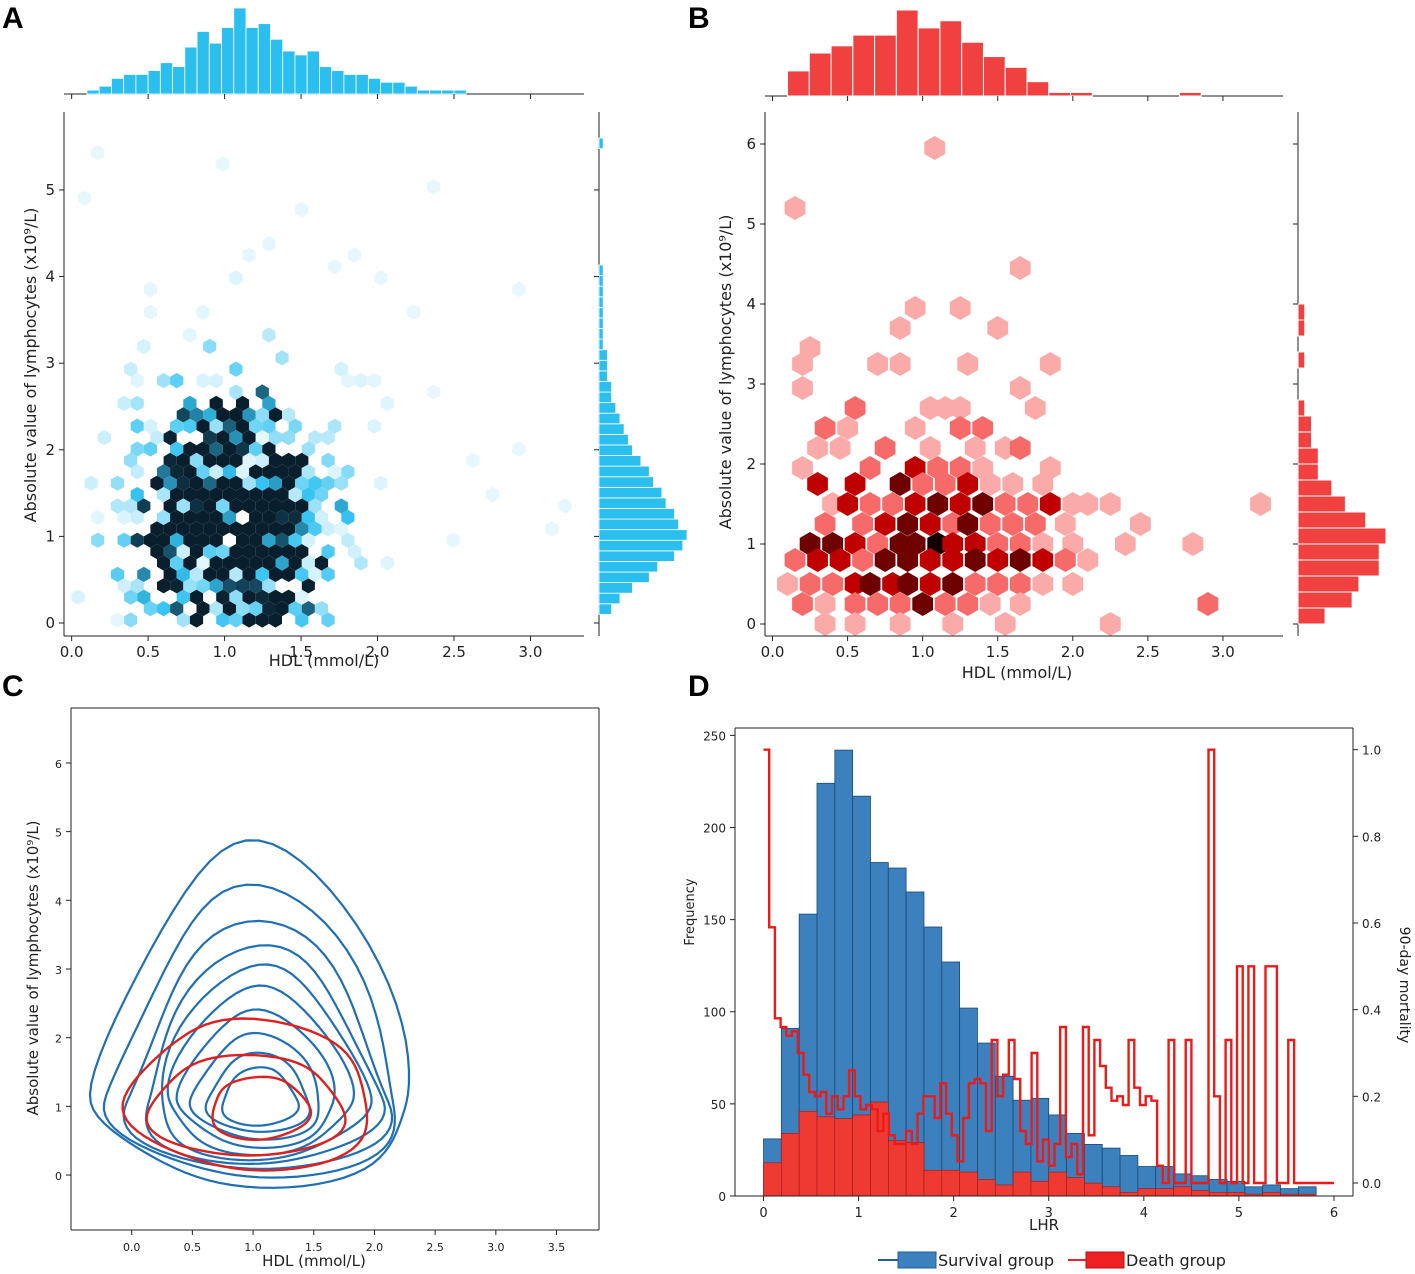  What do you see at coordinates (699, 686) in the screenshot?
I see `panel-label-d: D` at bounding box center [699, 686].